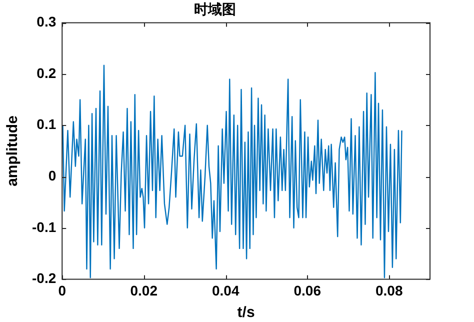  Describe the element at coordinates (144, 290) in the screenshot. I see `x-tick-label: 0.02` at that location.